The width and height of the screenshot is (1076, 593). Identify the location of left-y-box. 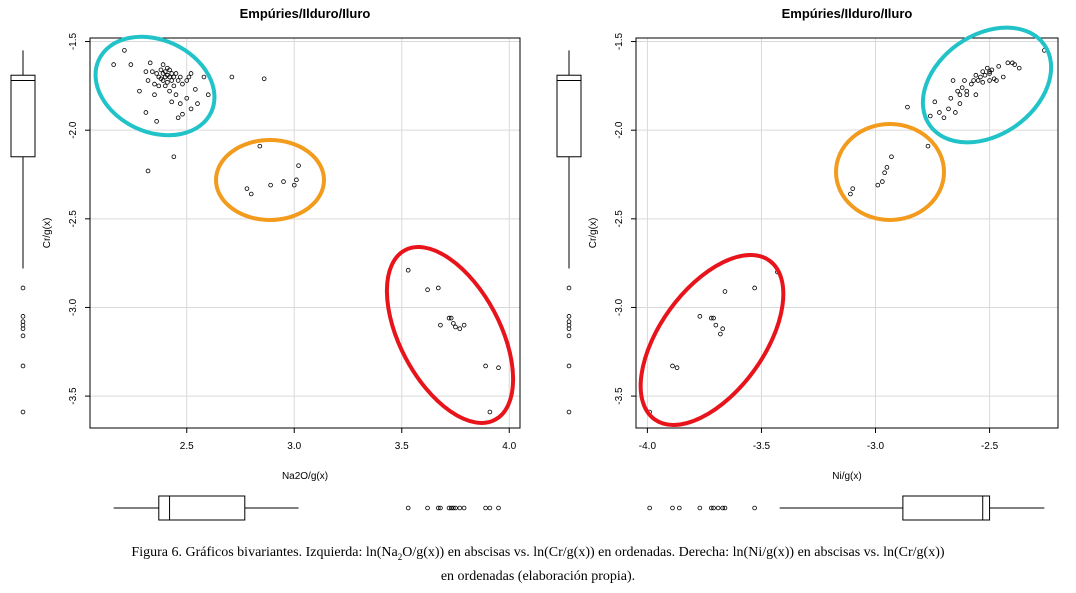
(23, 116).